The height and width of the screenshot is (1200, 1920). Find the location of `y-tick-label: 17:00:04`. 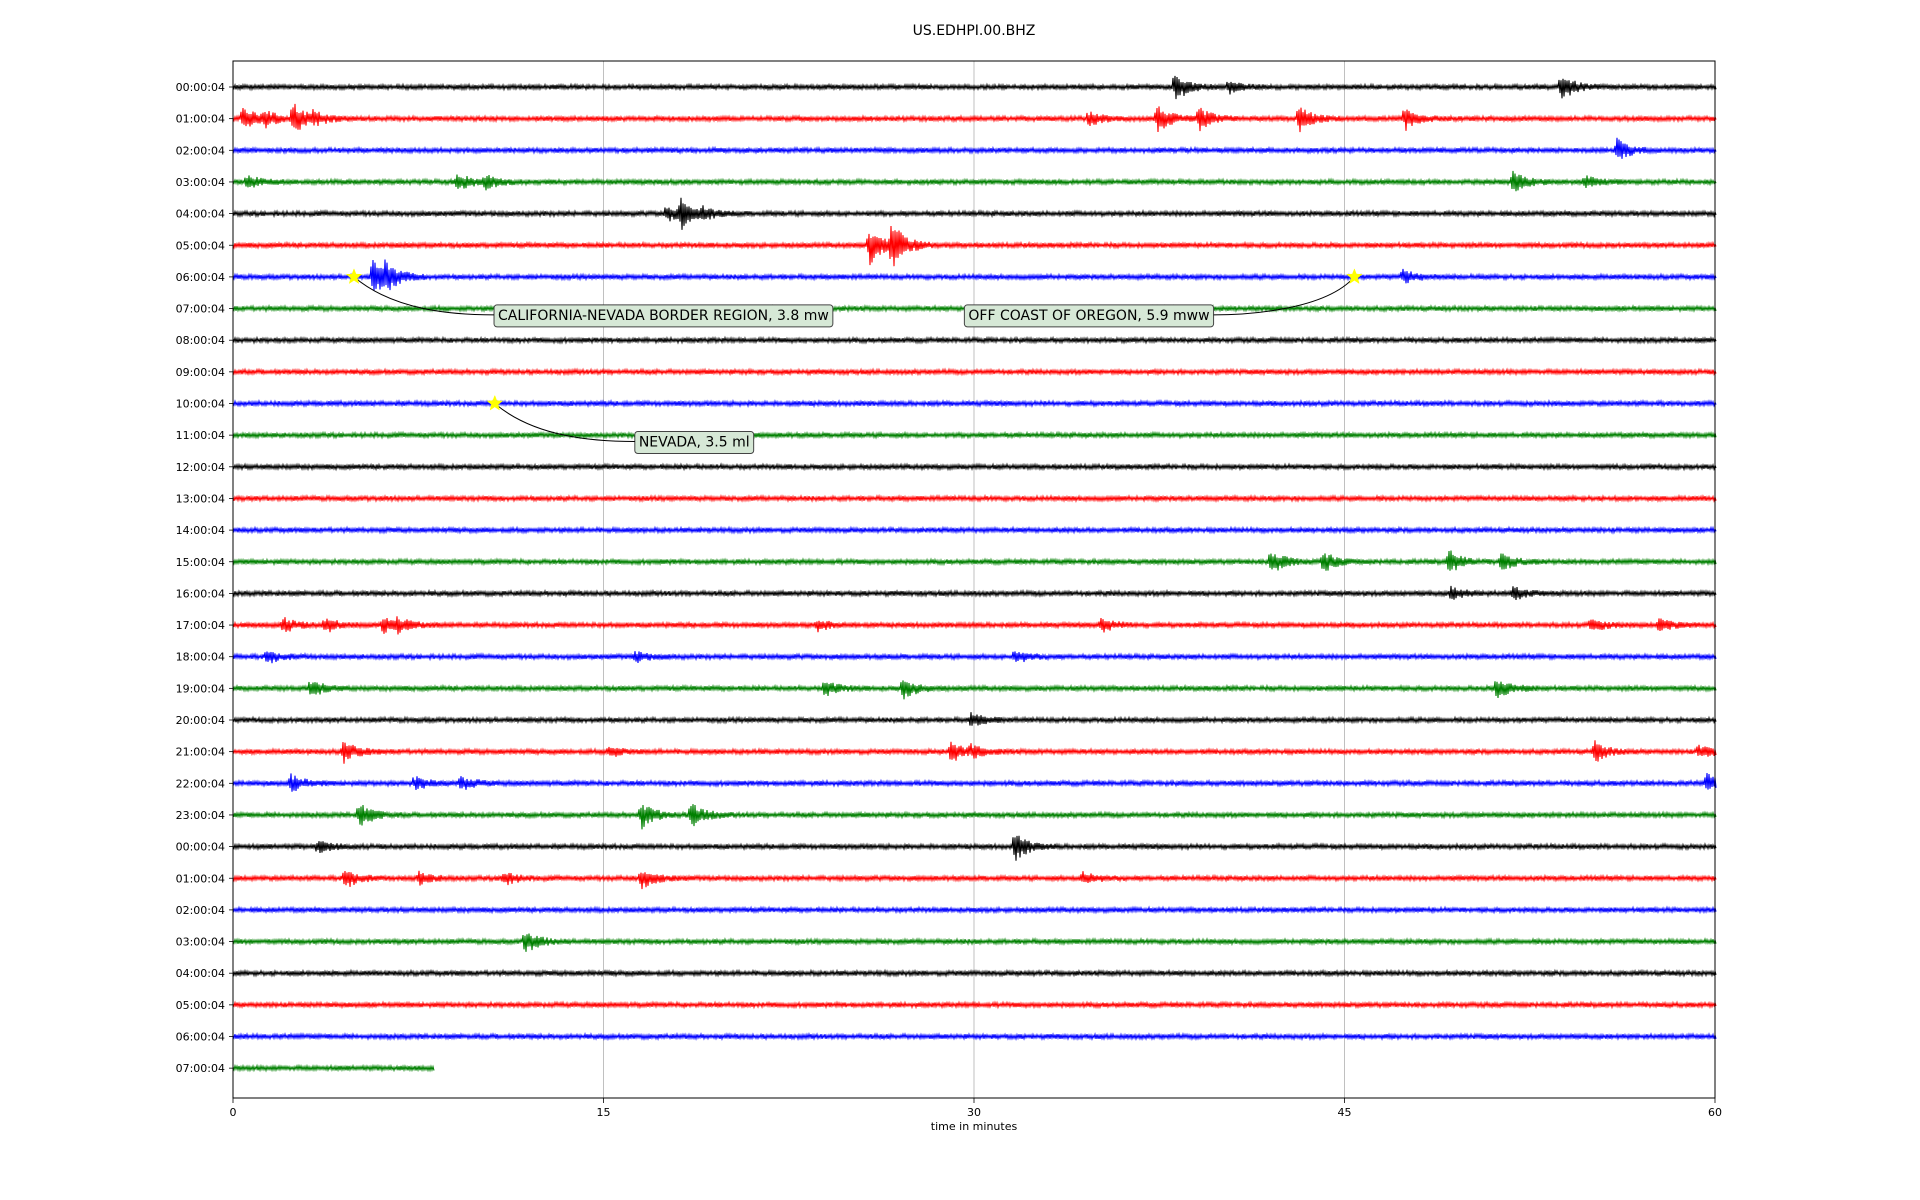

y-tick-label: 17:00:04 is located at coordinates (200, 625).